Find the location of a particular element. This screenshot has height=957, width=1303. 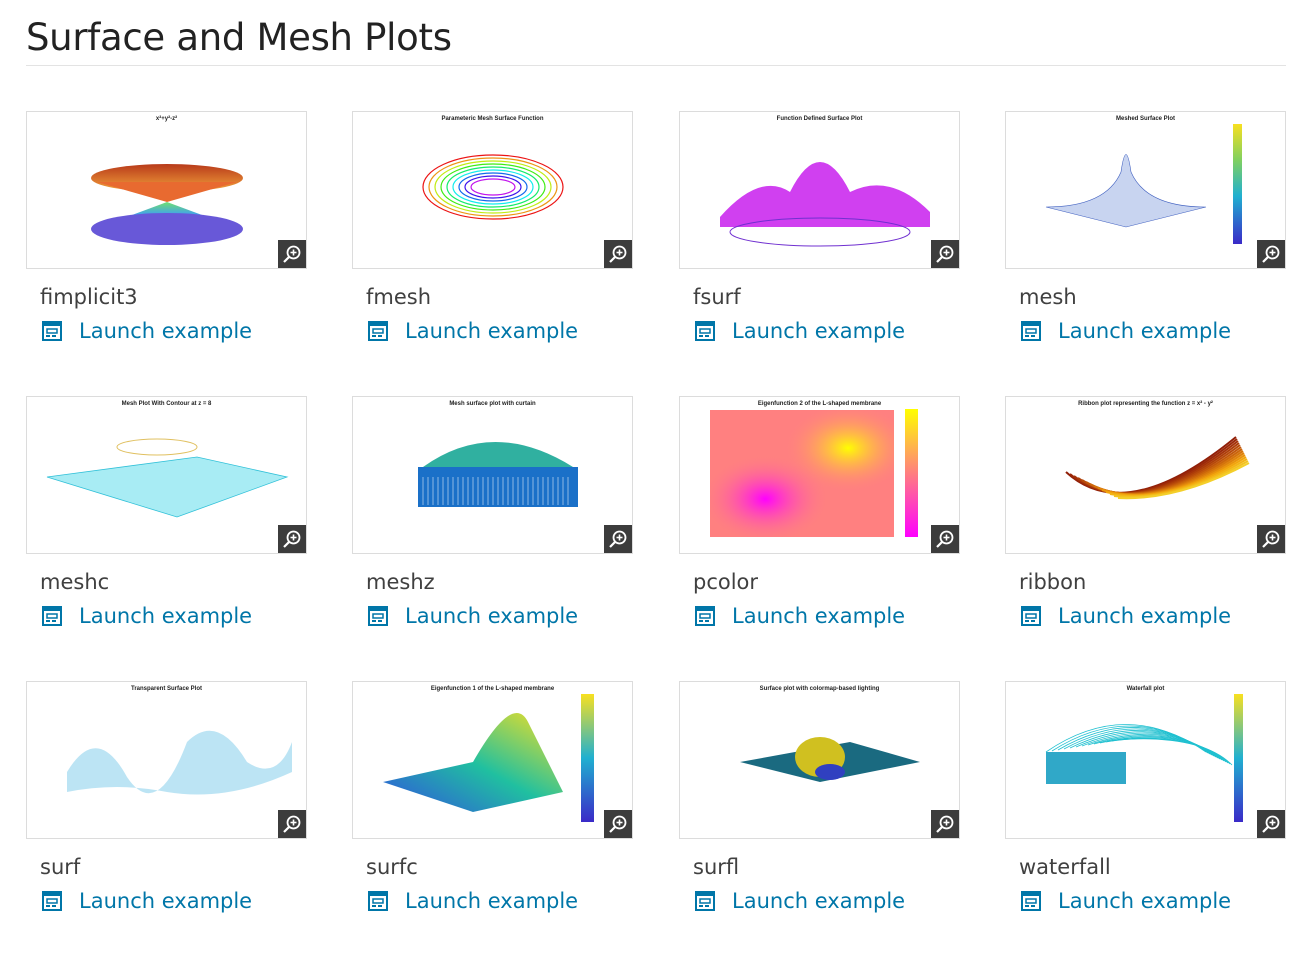

example-thumbnail: Mesh Plot With Contour at z = 8 is located at coordinates (166, 475).